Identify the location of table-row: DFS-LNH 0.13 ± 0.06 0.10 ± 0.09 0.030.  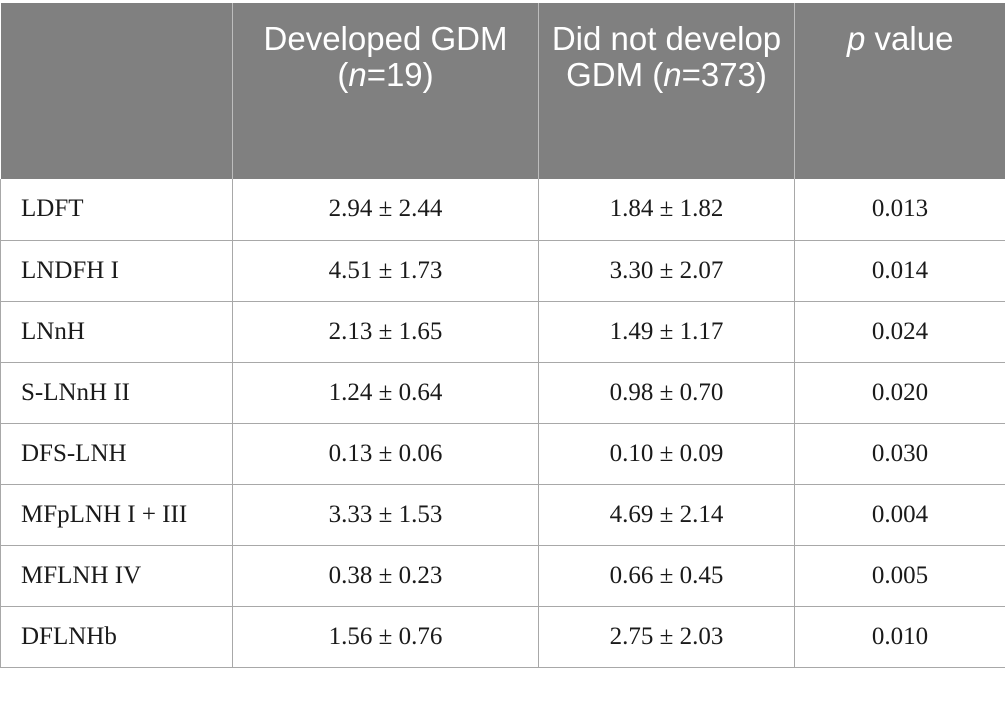
(502, 454).